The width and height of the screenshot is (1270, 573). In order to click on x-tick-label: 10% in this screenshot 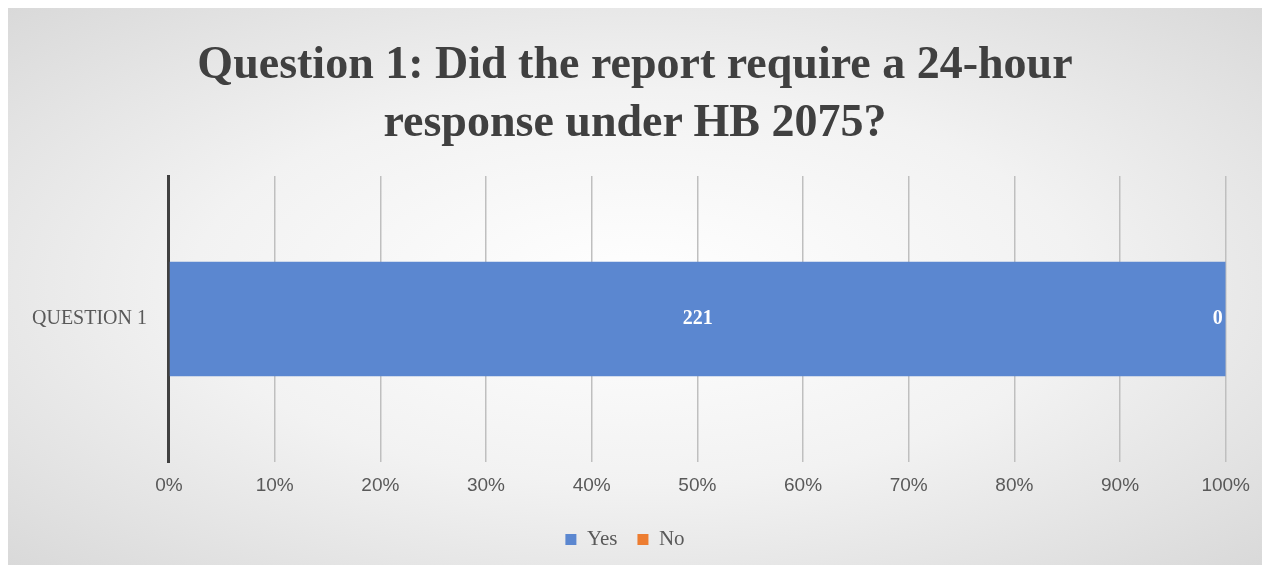, I will do `click(274, 484)`.